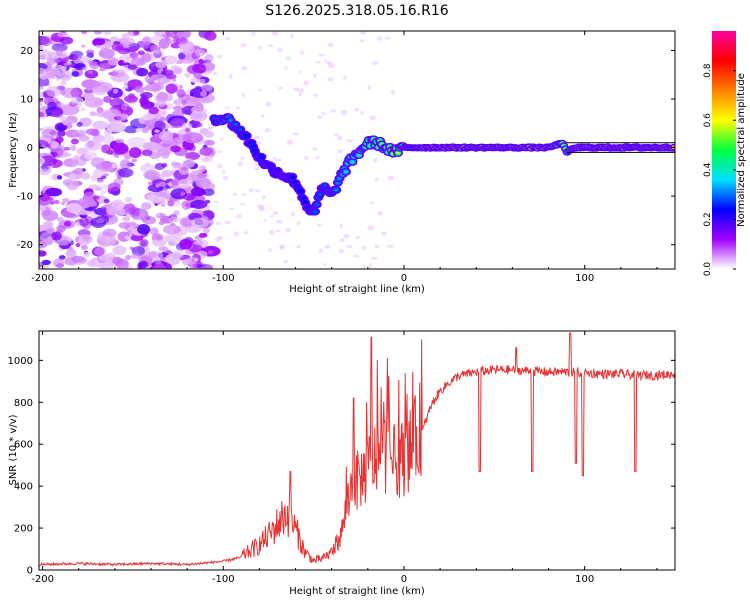 The image size is (750, 600). What do you see at coordinates (741, 150) in the screenshot?
I see `colorbar-label: Normalized spectral amplitude` at bounding box center [741, 150].